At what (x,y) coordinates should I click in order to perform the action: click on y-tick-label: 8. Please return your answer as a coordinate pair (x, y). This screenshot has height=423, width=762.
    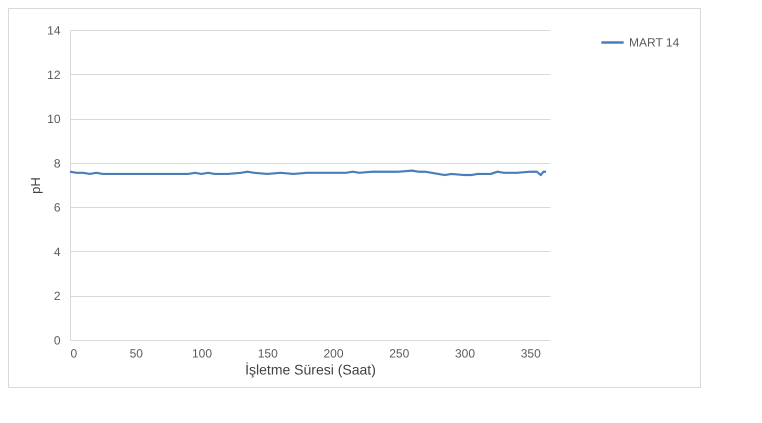
    Looking at the image, I should click on (57, 163).